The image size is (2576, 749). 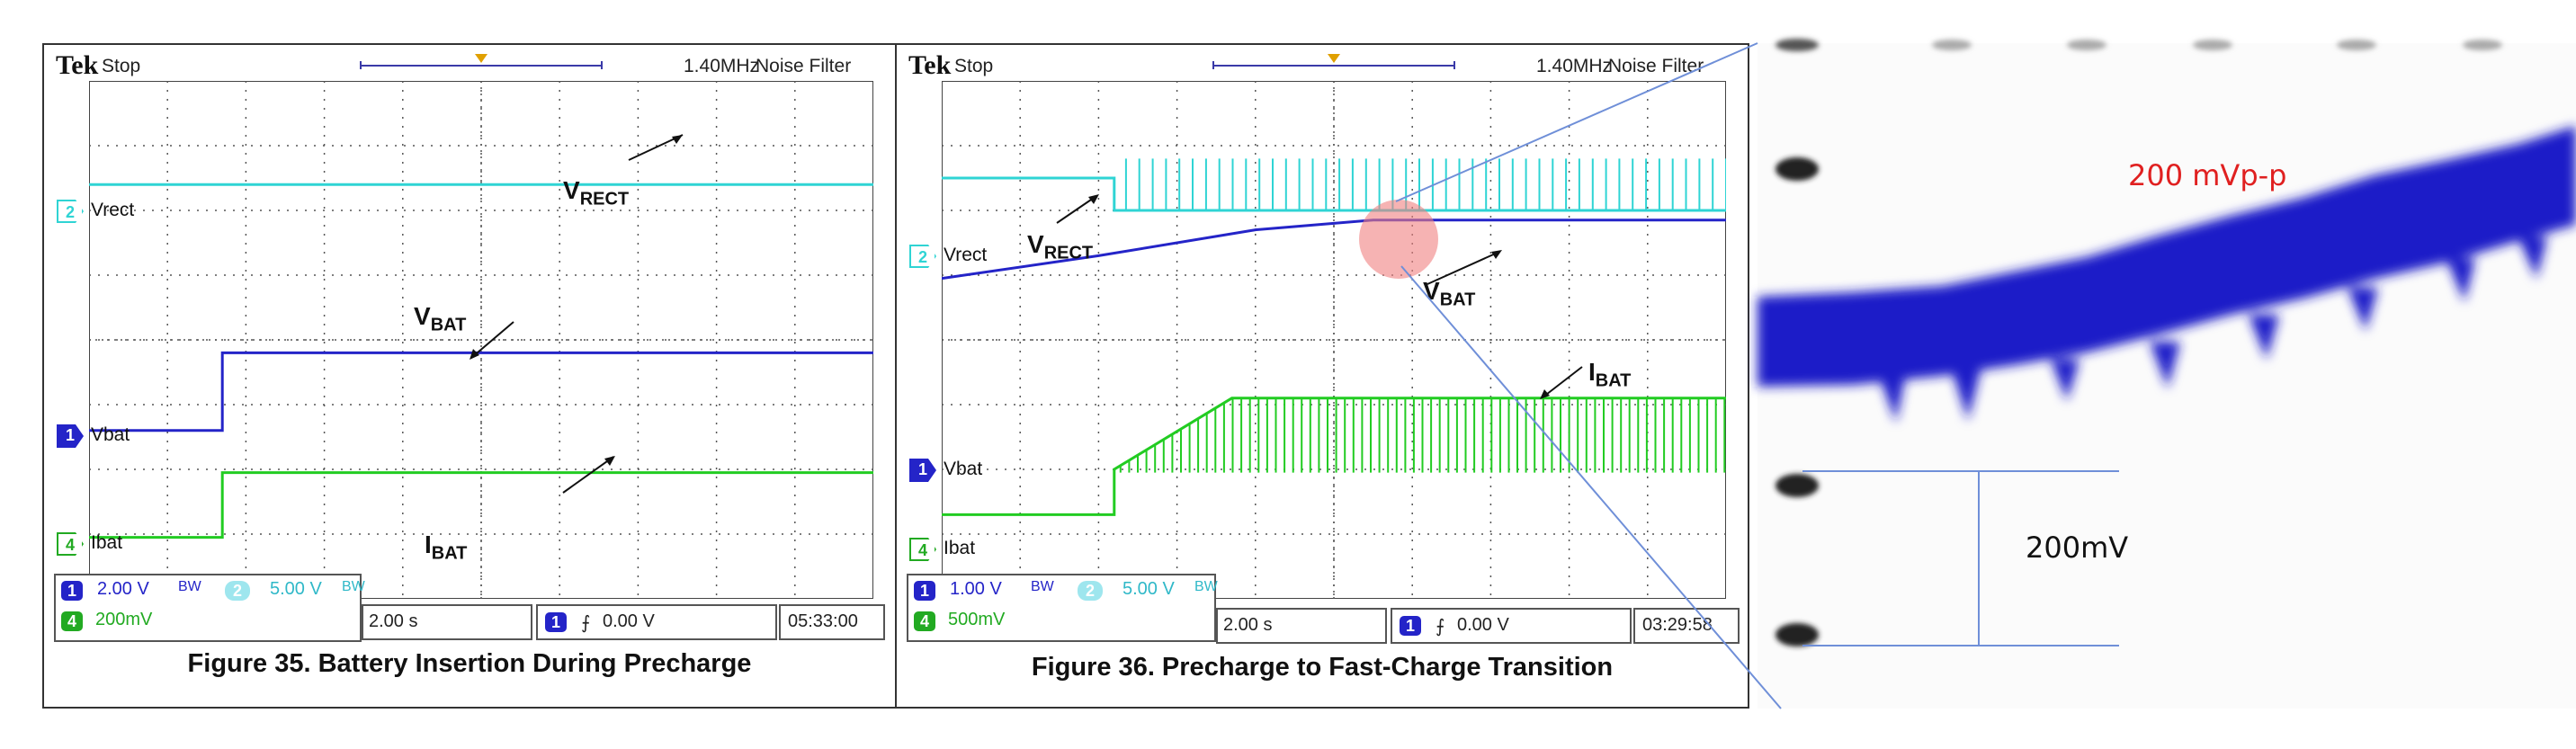 I want to click on fig36-vbat-annotation: VBAT, so click(x=1449, y=293).